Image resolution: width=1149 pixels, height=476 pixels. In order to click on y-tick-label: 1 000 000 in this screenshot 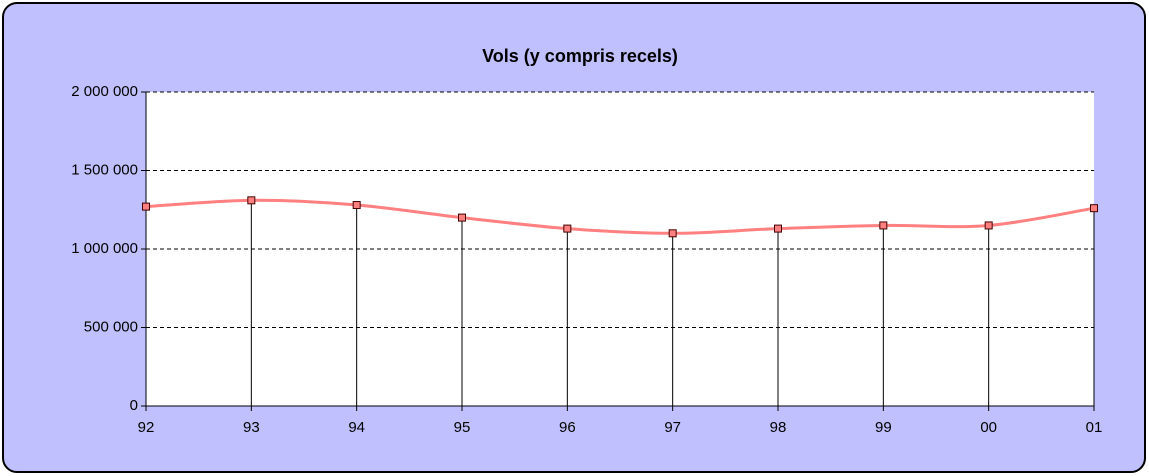, I will do `click(104, 248)`.